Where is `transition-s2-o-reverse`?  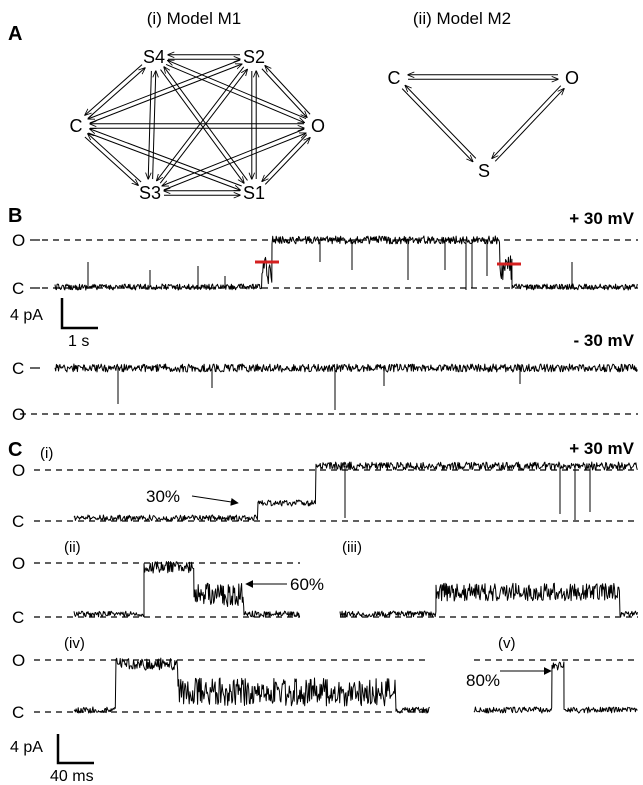
transition-s2-o-reverse is located at coordinates (288, 90).